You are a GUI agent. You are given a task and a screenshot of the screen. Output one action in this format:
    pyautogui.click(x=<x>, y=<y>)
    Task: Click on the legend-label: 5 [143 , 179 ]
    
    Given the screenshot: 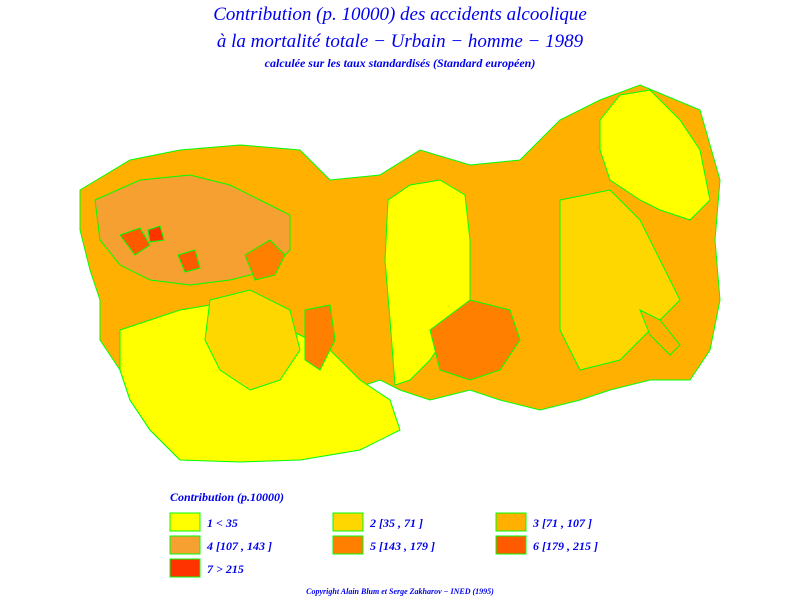 What is the action you would take?
    pyautogui.click(x=402, y=546)
    